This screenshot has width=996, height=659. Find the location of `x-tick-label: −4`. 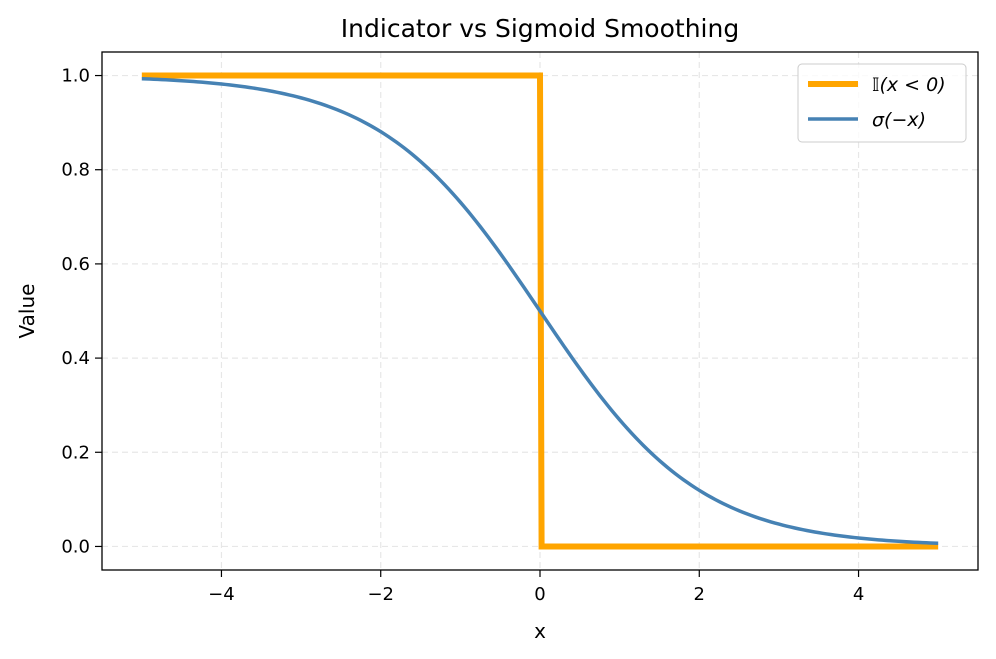

x-tick-label: −4 is located at coordinates (221, 594).